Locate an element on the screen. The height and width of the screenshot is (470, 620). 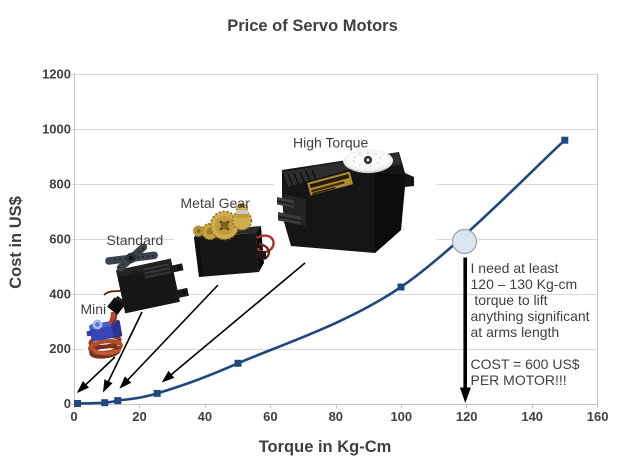
svg-text: at arms length is located at coordinates (515, 332).